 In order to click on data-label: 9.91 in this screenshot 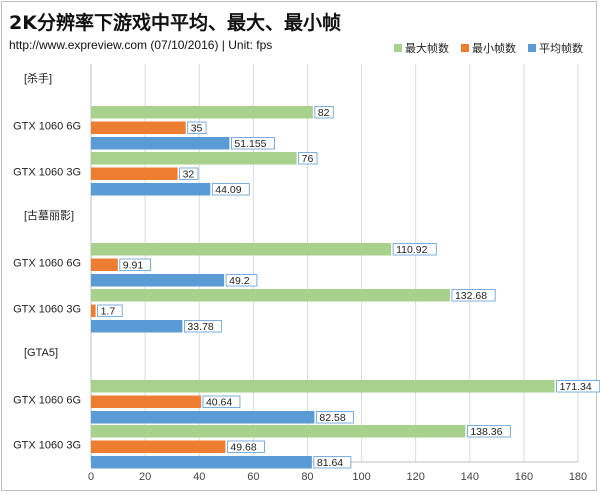, I will do `click(133, 266)`.